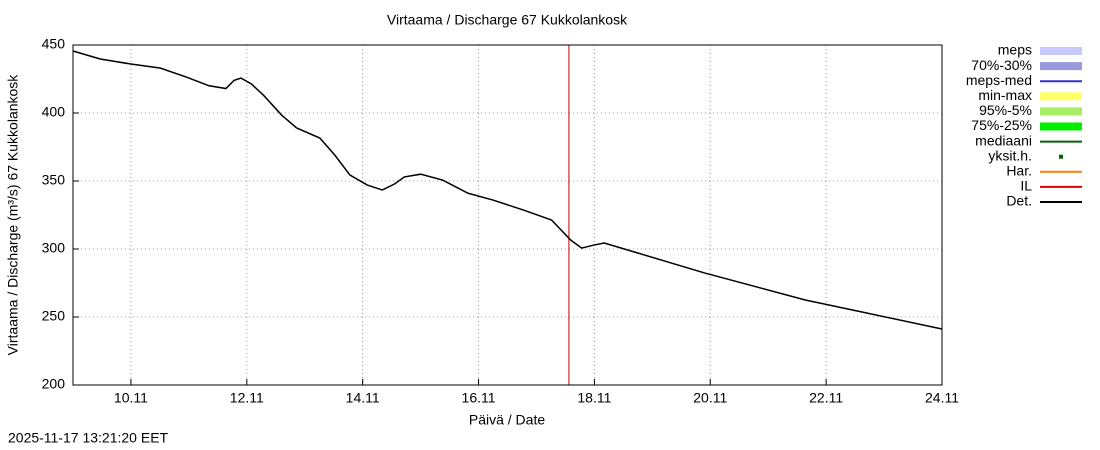  What do you see at coordinates (1001, 125) in the screenshot?
I see `legend-label: 75%-25%` at bounding box center [1001, 125].